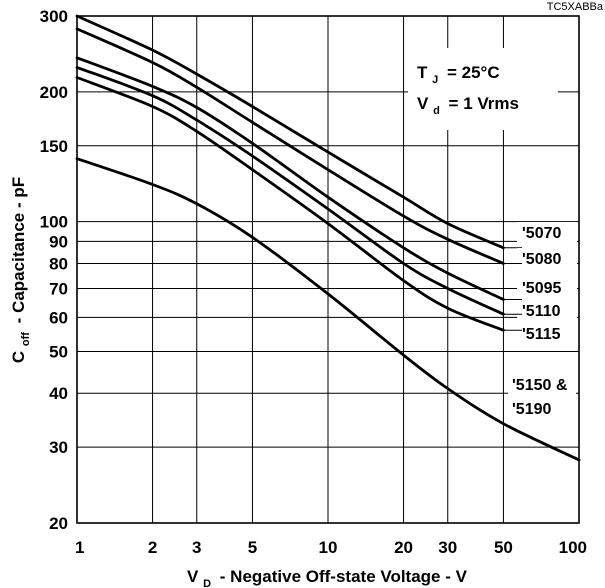 The height and width of the screenshot is (588, 605). What do you see at coordinates (58, 241) in the screenshot?
I see `y-tick-label: 90` at bounding box center [58, 241].